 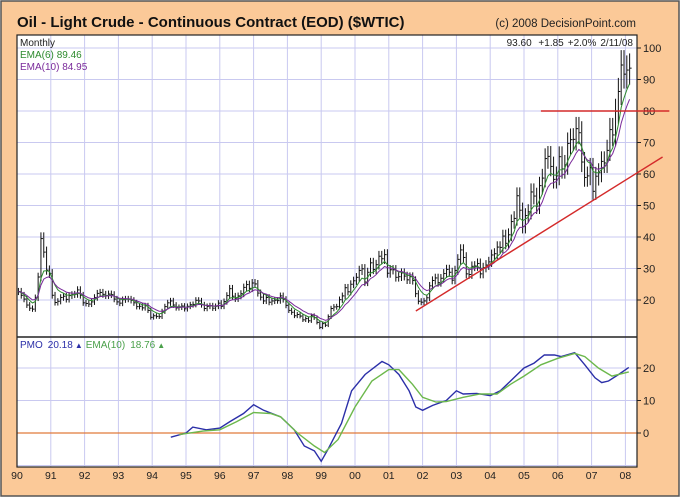 I want to click on x-tick-label: 03, so click(x=457, y=476).